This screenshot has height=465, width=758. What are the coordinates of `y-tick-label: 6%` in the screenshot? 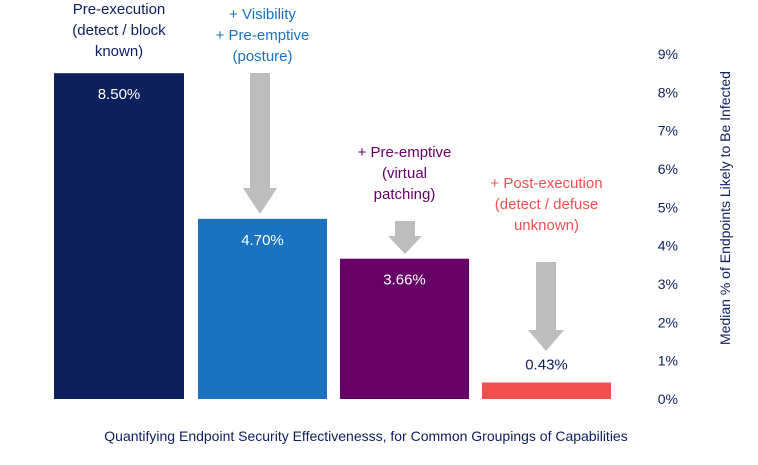 It's located at (668, 169).